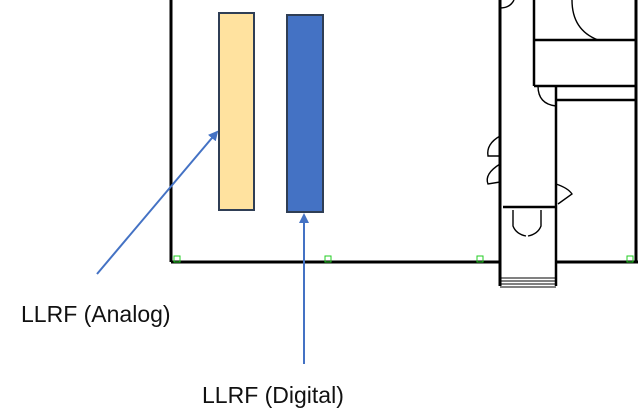  What do you see at coordinates (157, 202) in the screenshot?
I see `analog-callout-arrow` at bounding box center [157, 202].